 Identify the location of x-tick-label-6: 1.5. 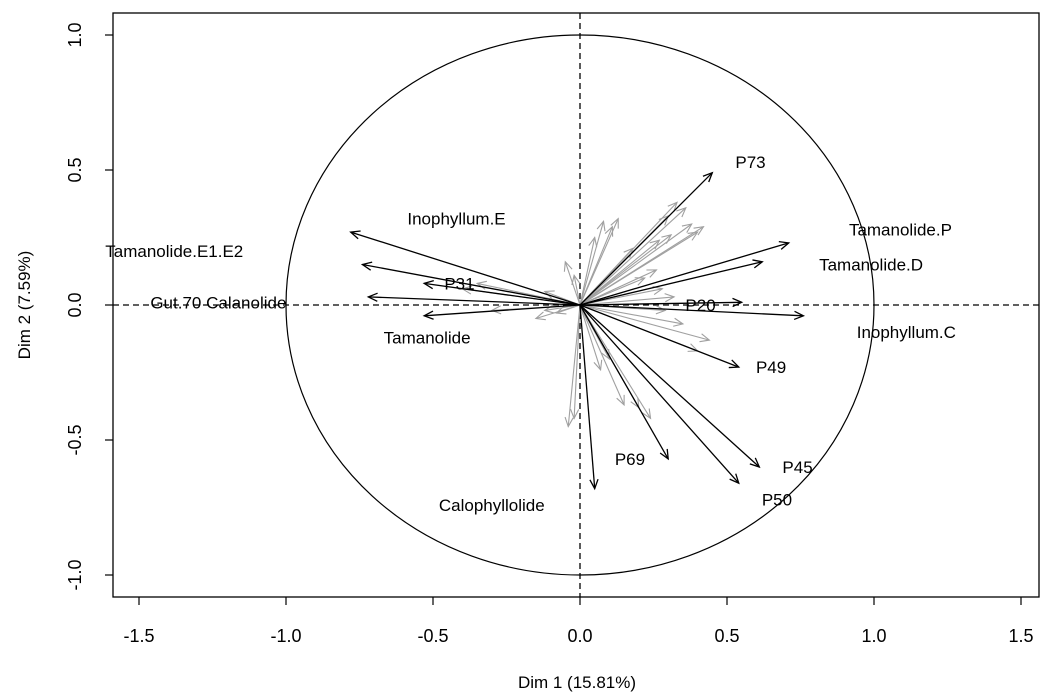
(1020, 636).